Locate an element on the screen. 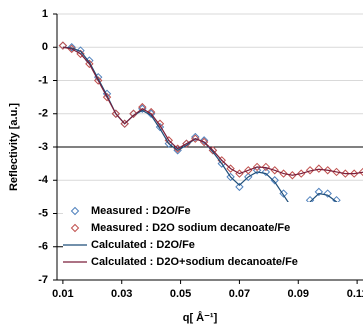 This screenshot has width=363, height=331. y-tick-label: -5 is located at coordinates (43, 213).